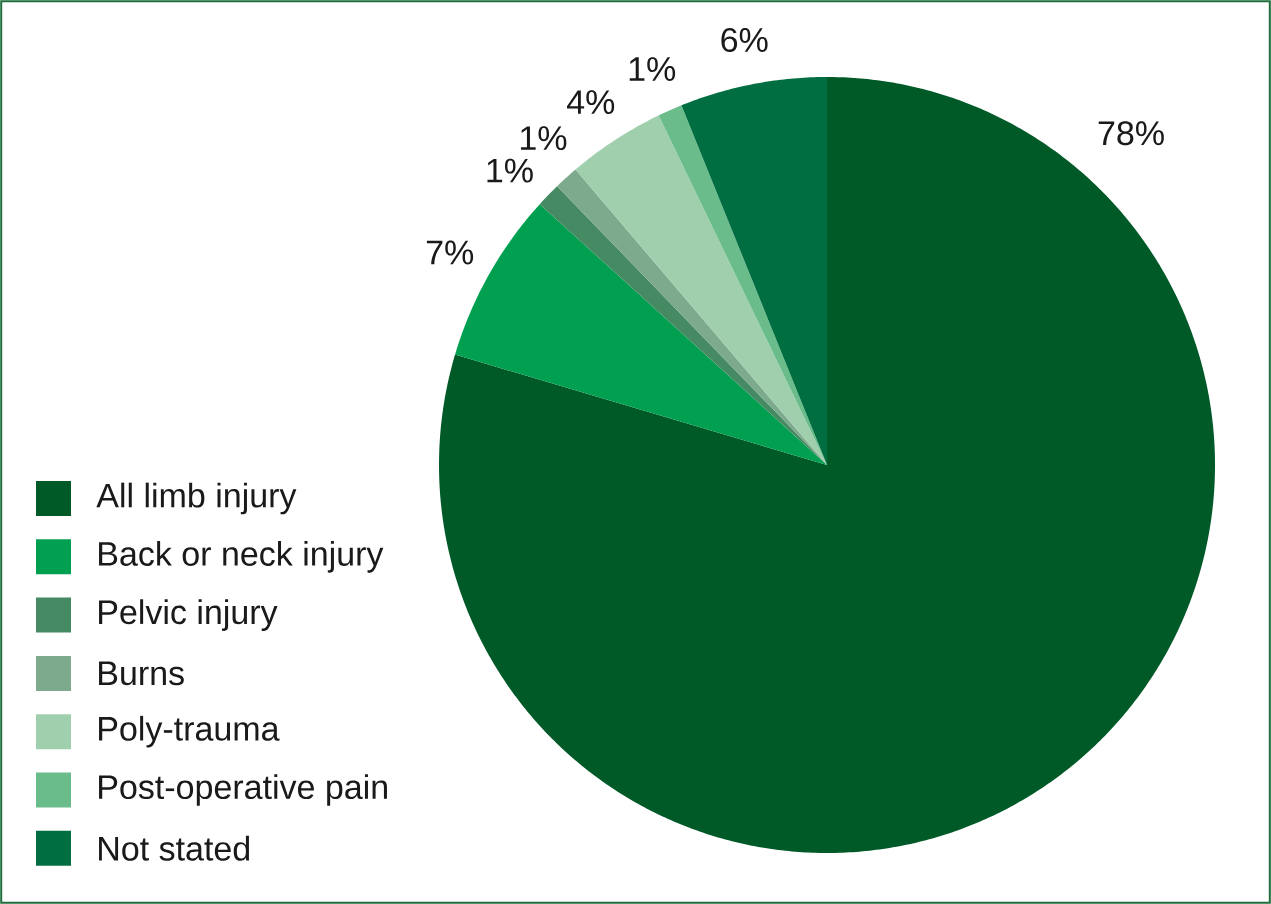 The height and width of the screenshot is (904, 1271). Describe the element at coordinates (196, 498) in the screenshot. I see `legend-label: All limb injury` at that location.